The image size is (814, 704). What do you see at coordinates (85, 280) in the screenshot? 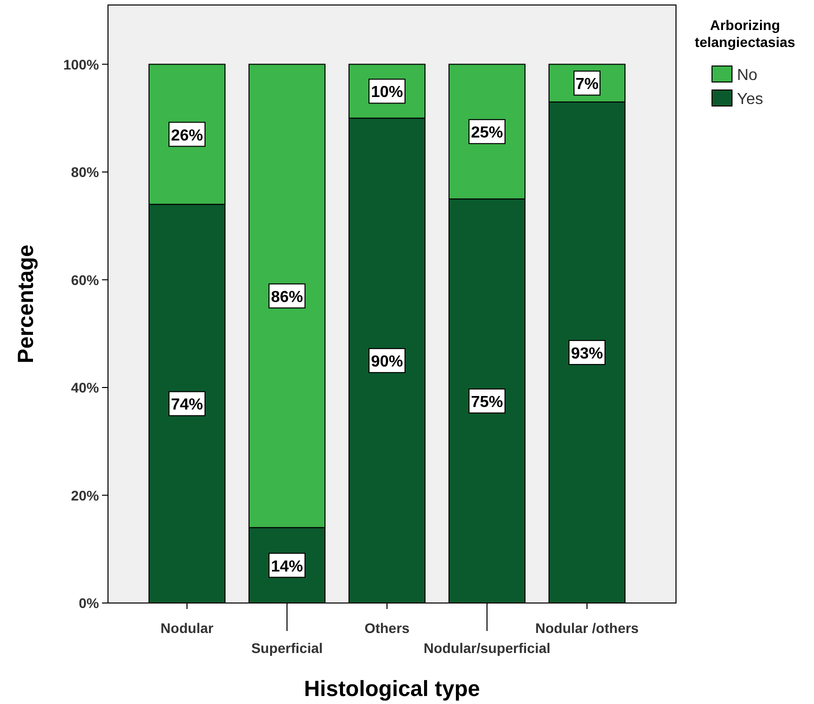
I see `y-tick-label: 60%` at bounding box center [85, 280].